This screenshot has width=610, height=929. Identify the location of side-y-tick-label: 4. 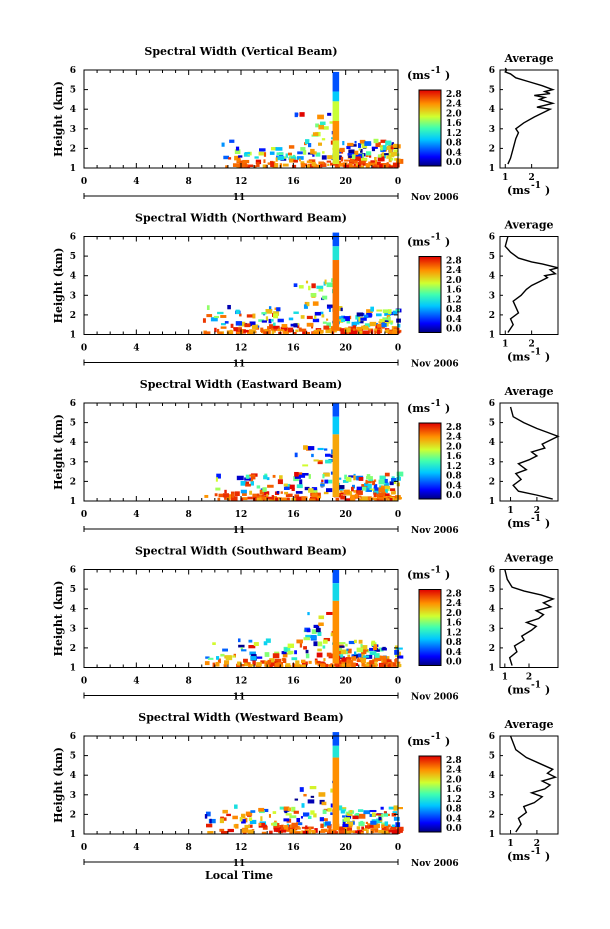
(492, 277).